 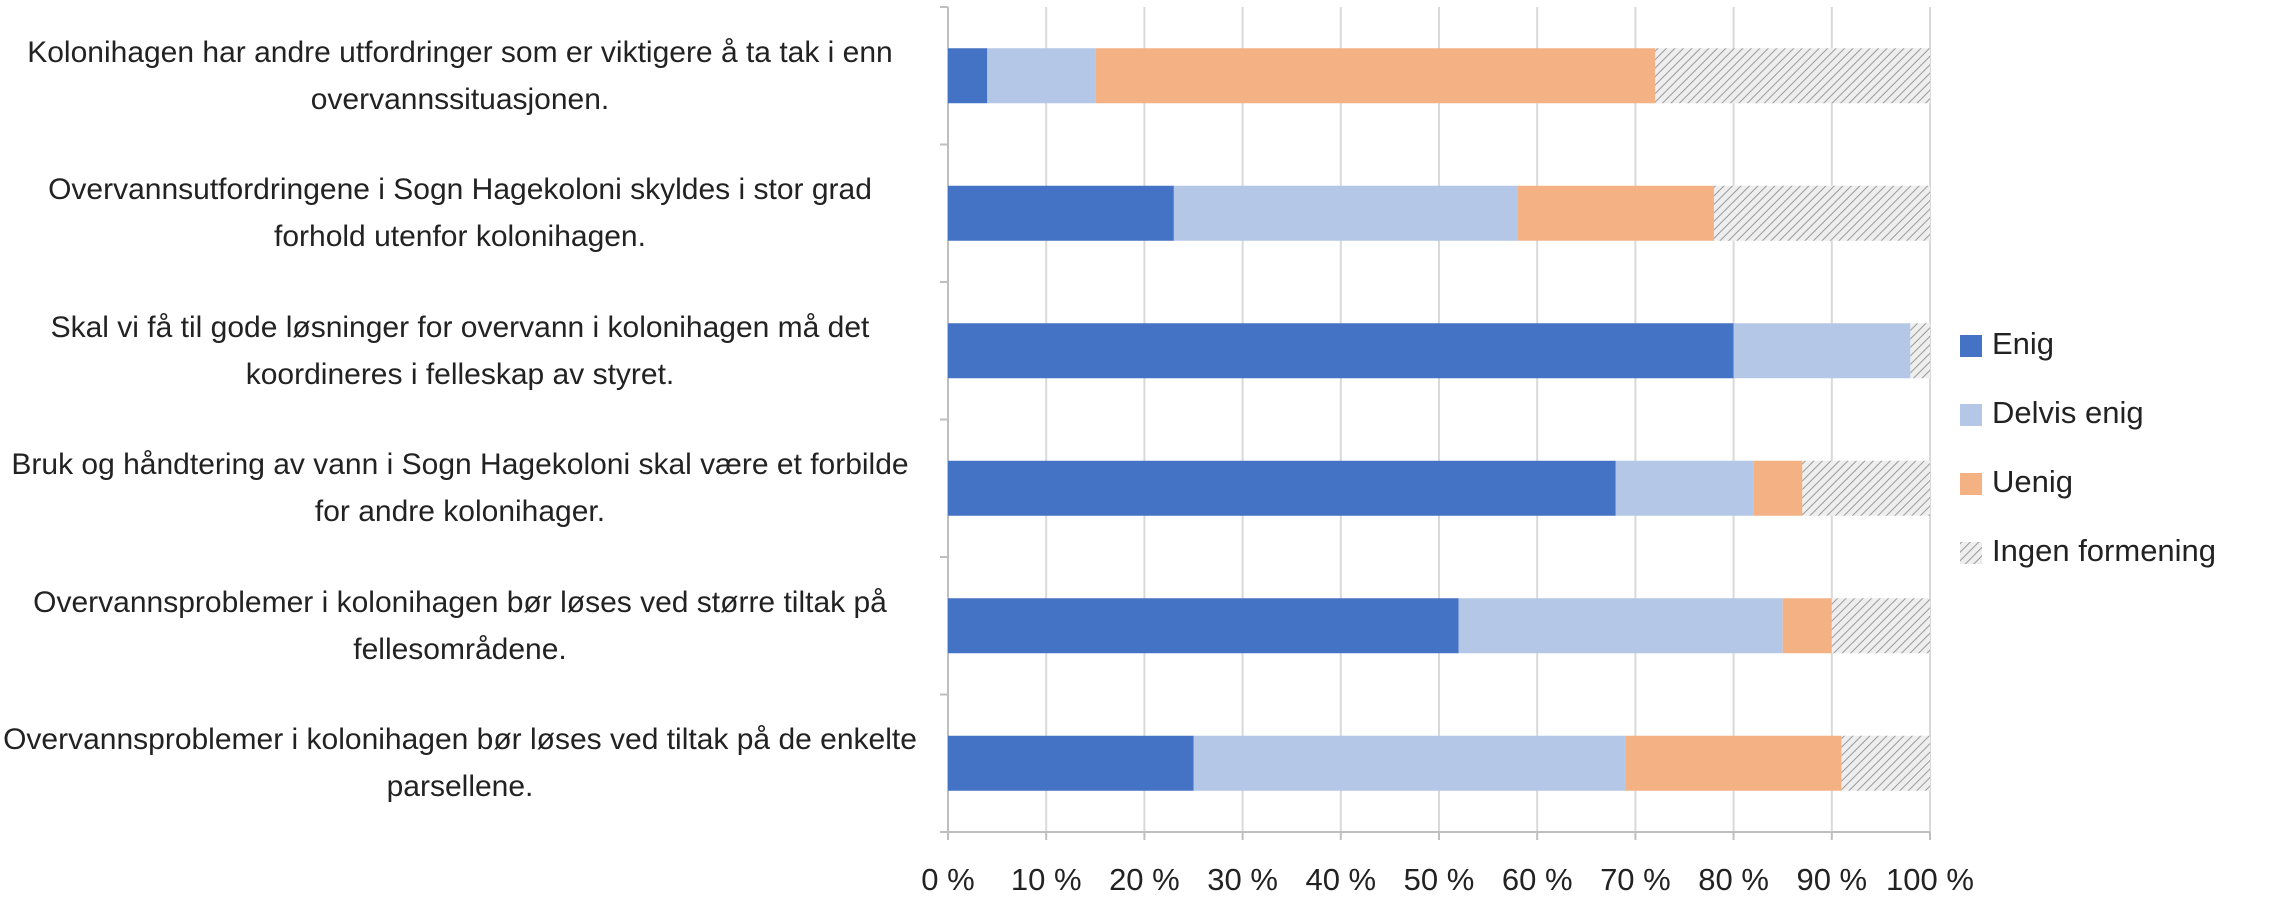 I want to click on x-tick-label: 0 %, so click(x=947, y=879).